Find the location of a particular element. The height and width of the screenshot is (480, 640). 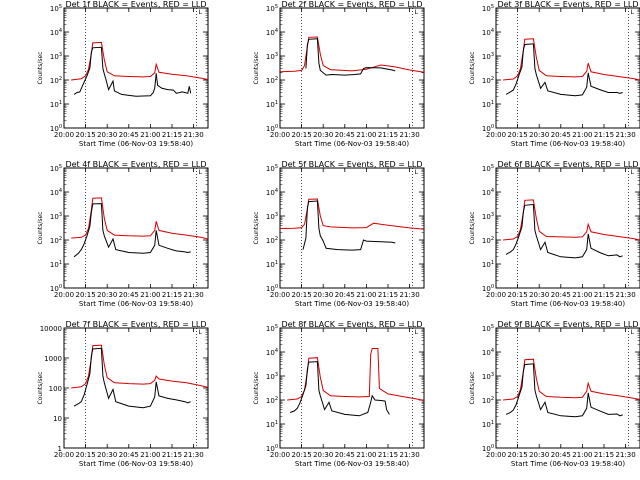

chart-title: Det 1f BLACK = Events, RED = LLD is located at coordinates (135, 4).